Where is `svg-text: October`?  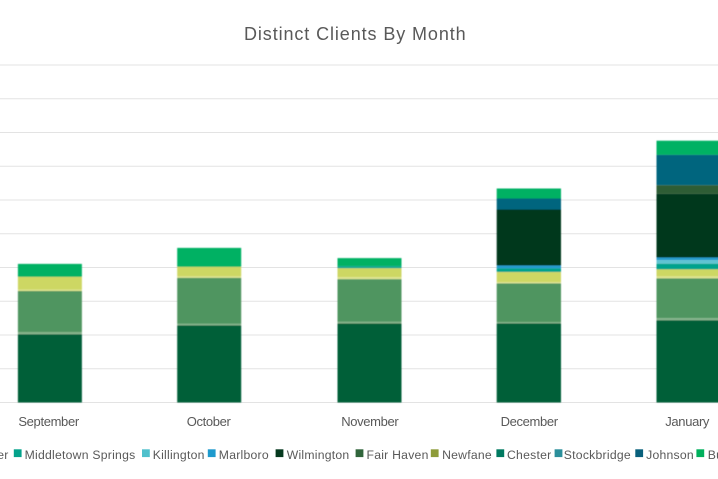
svg-text: October is located at coordinates (209, 421).